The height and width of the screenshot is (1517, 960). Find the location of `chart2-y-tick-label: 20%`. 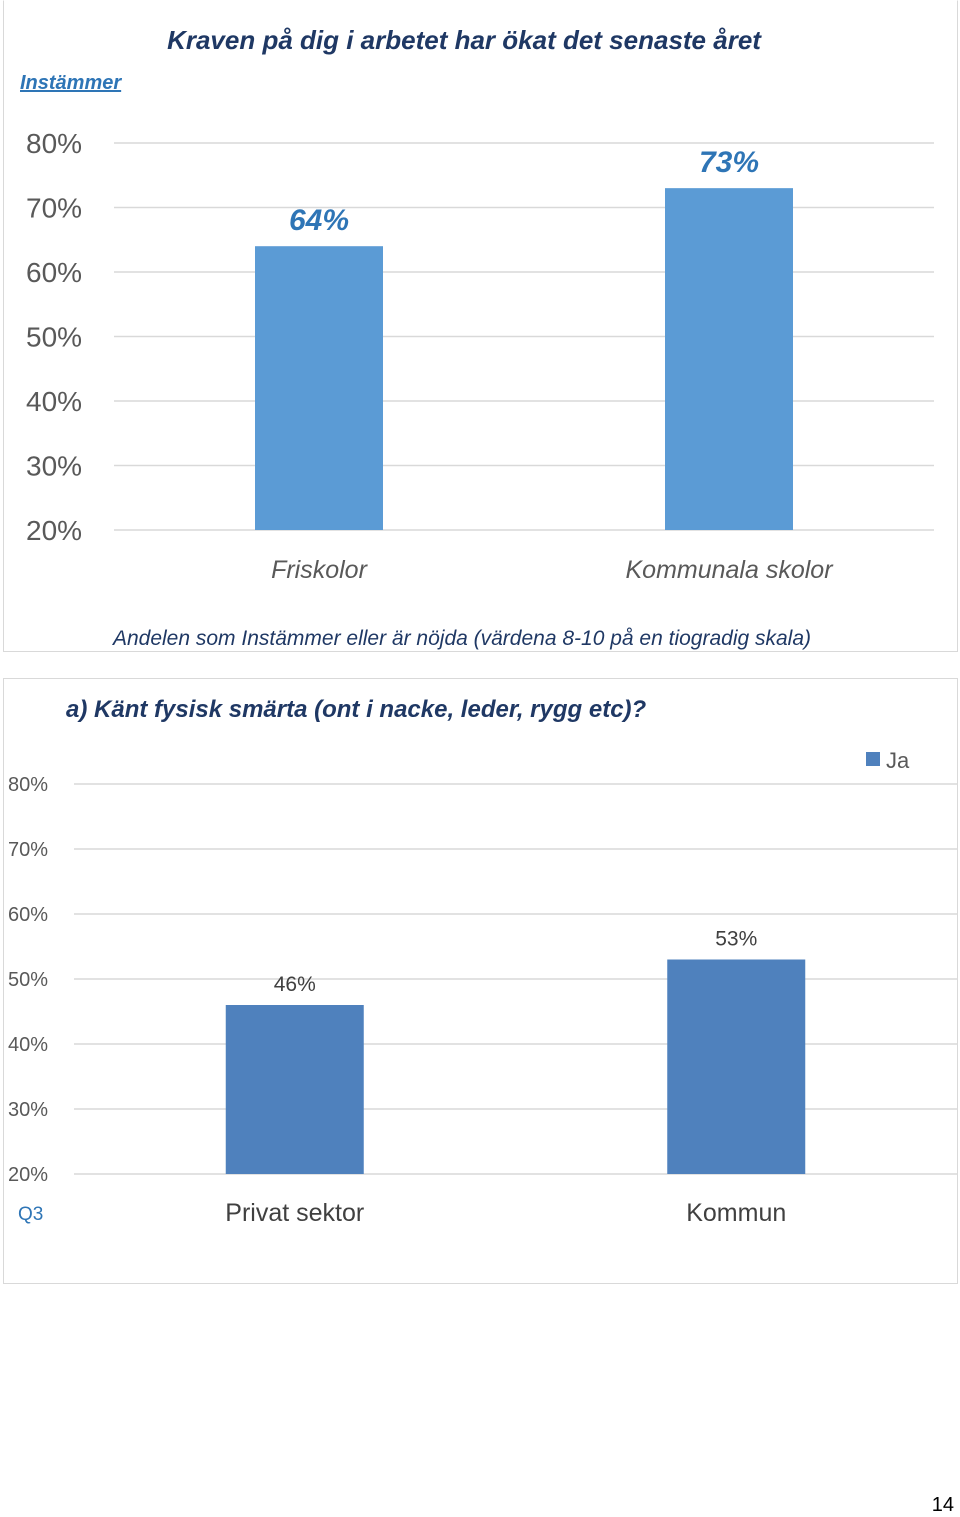

chart2-y-tick-label: 20% is located at coordinates (28, 1175).